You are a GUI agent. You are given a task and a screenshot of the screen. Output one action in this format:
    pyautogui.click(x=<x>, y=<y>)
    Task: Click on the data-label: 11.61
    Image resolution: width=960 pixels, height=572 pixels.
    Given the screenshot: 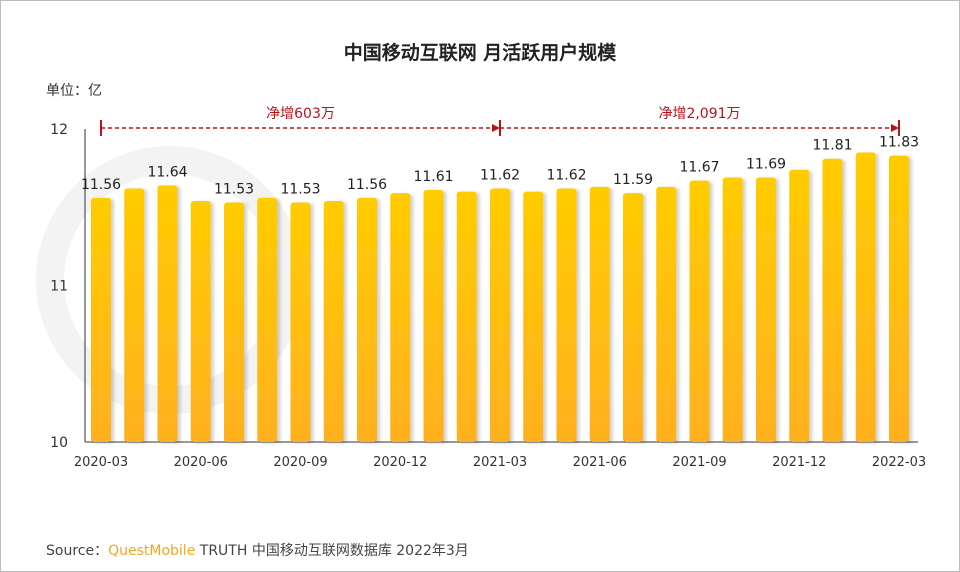 What is the action you would take?
    pyautogui.click(x=433, y=177)
    